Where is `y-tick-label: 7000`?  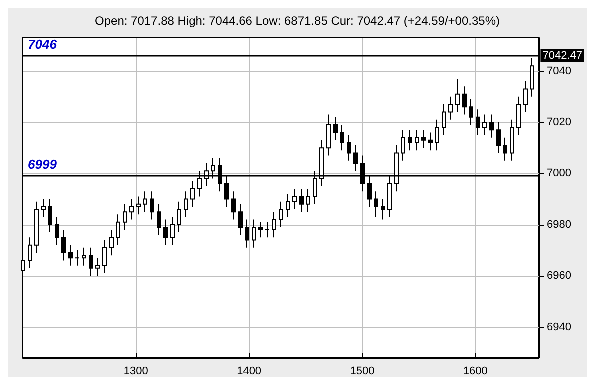
y-tick-label: 7000 is located at coordinates (559, 174).